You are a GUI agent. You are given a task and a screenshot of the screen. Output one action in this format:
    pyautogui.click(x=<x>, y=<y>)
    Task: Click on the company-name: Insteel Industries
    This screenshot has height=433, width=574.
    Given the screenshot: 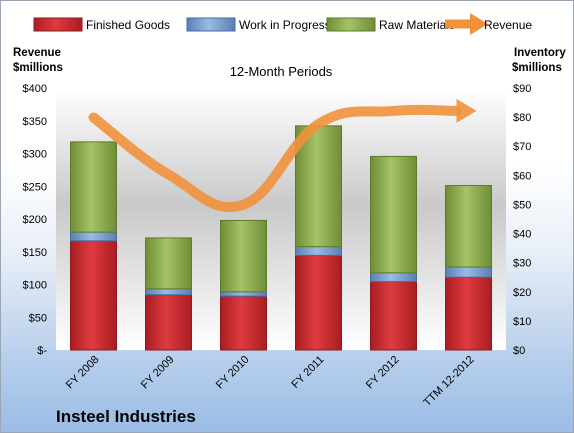 What is the action you would take?
    pyautogui.click(x=126, y=416)
    